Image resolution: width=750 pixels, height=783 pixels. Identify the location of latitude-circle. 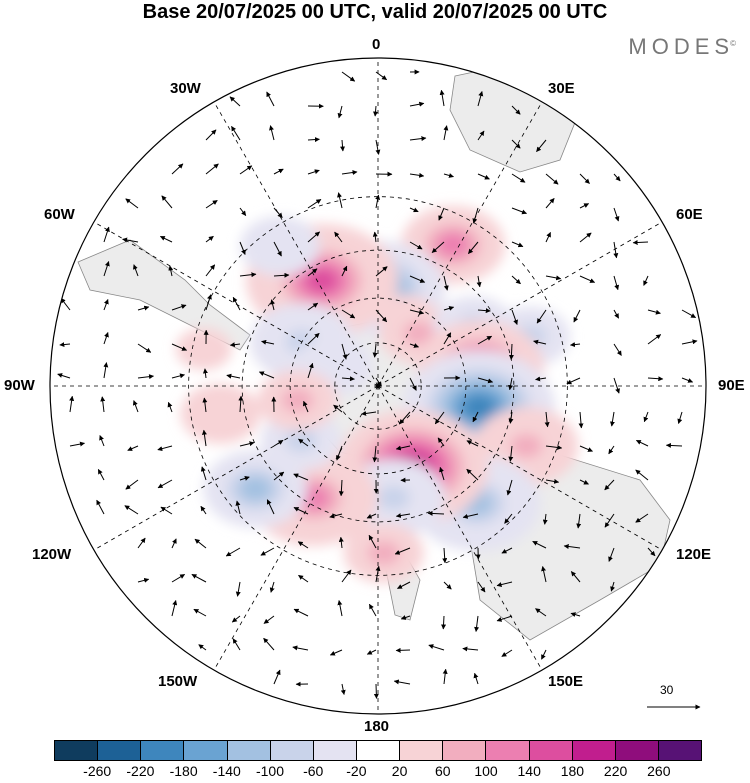
(378, 386).